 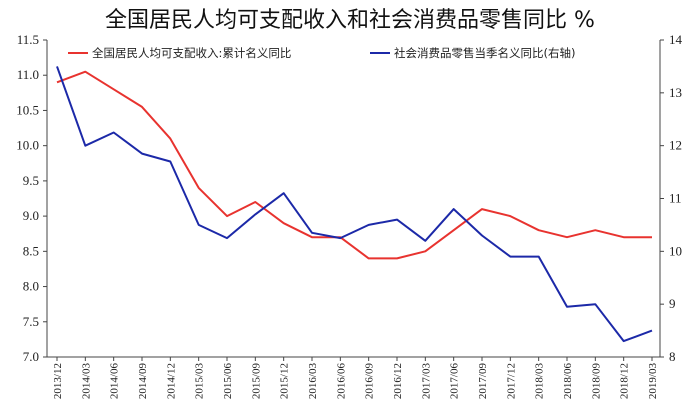 I want to click on left-tick-label: 7.5, so click(x=31, y=321).